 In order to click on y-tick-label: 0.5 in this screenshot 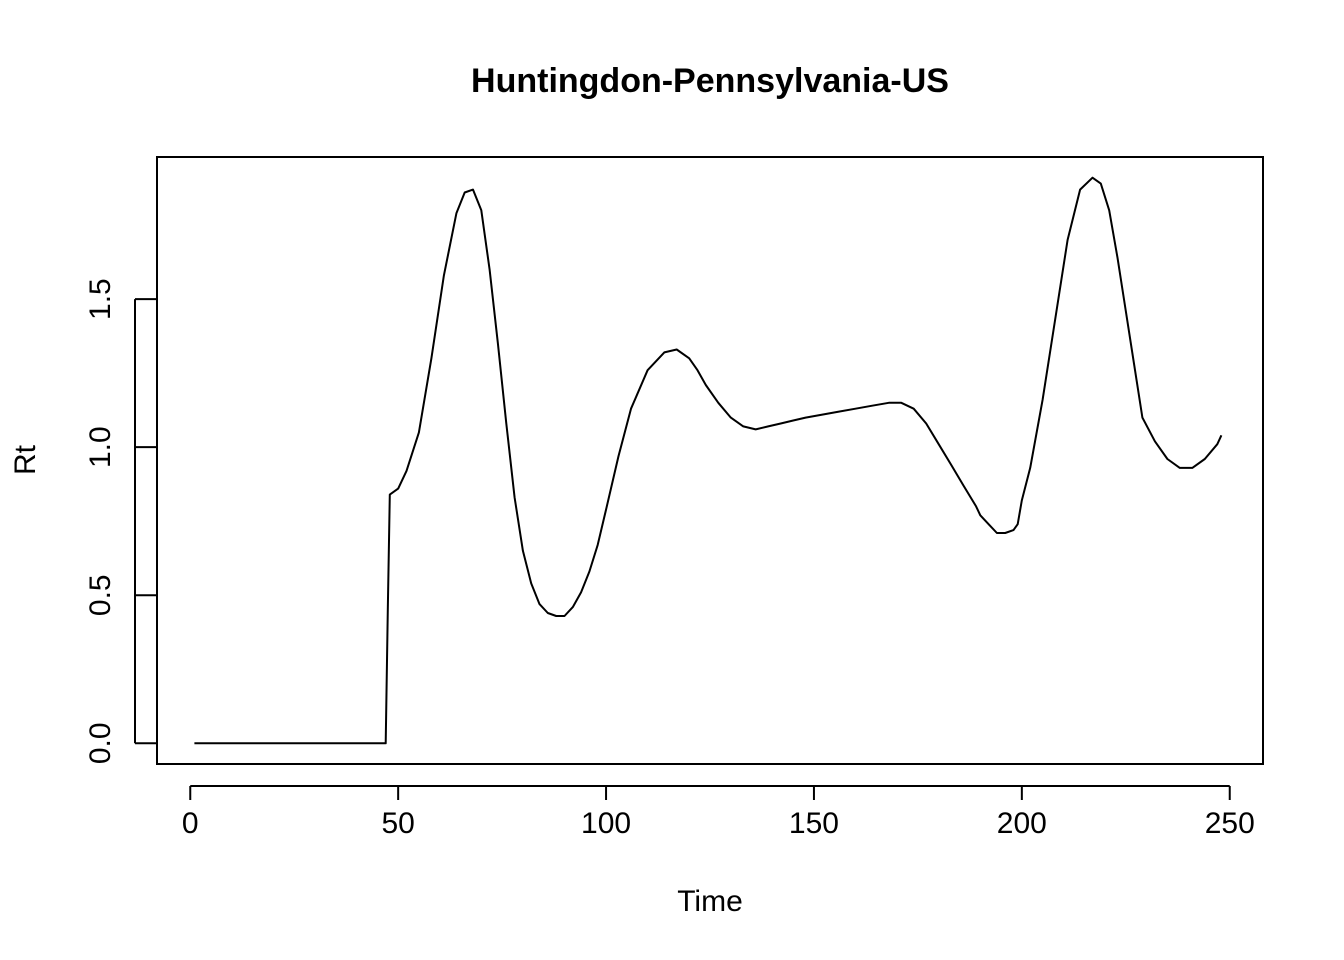, I will do `click(100, 595)`.